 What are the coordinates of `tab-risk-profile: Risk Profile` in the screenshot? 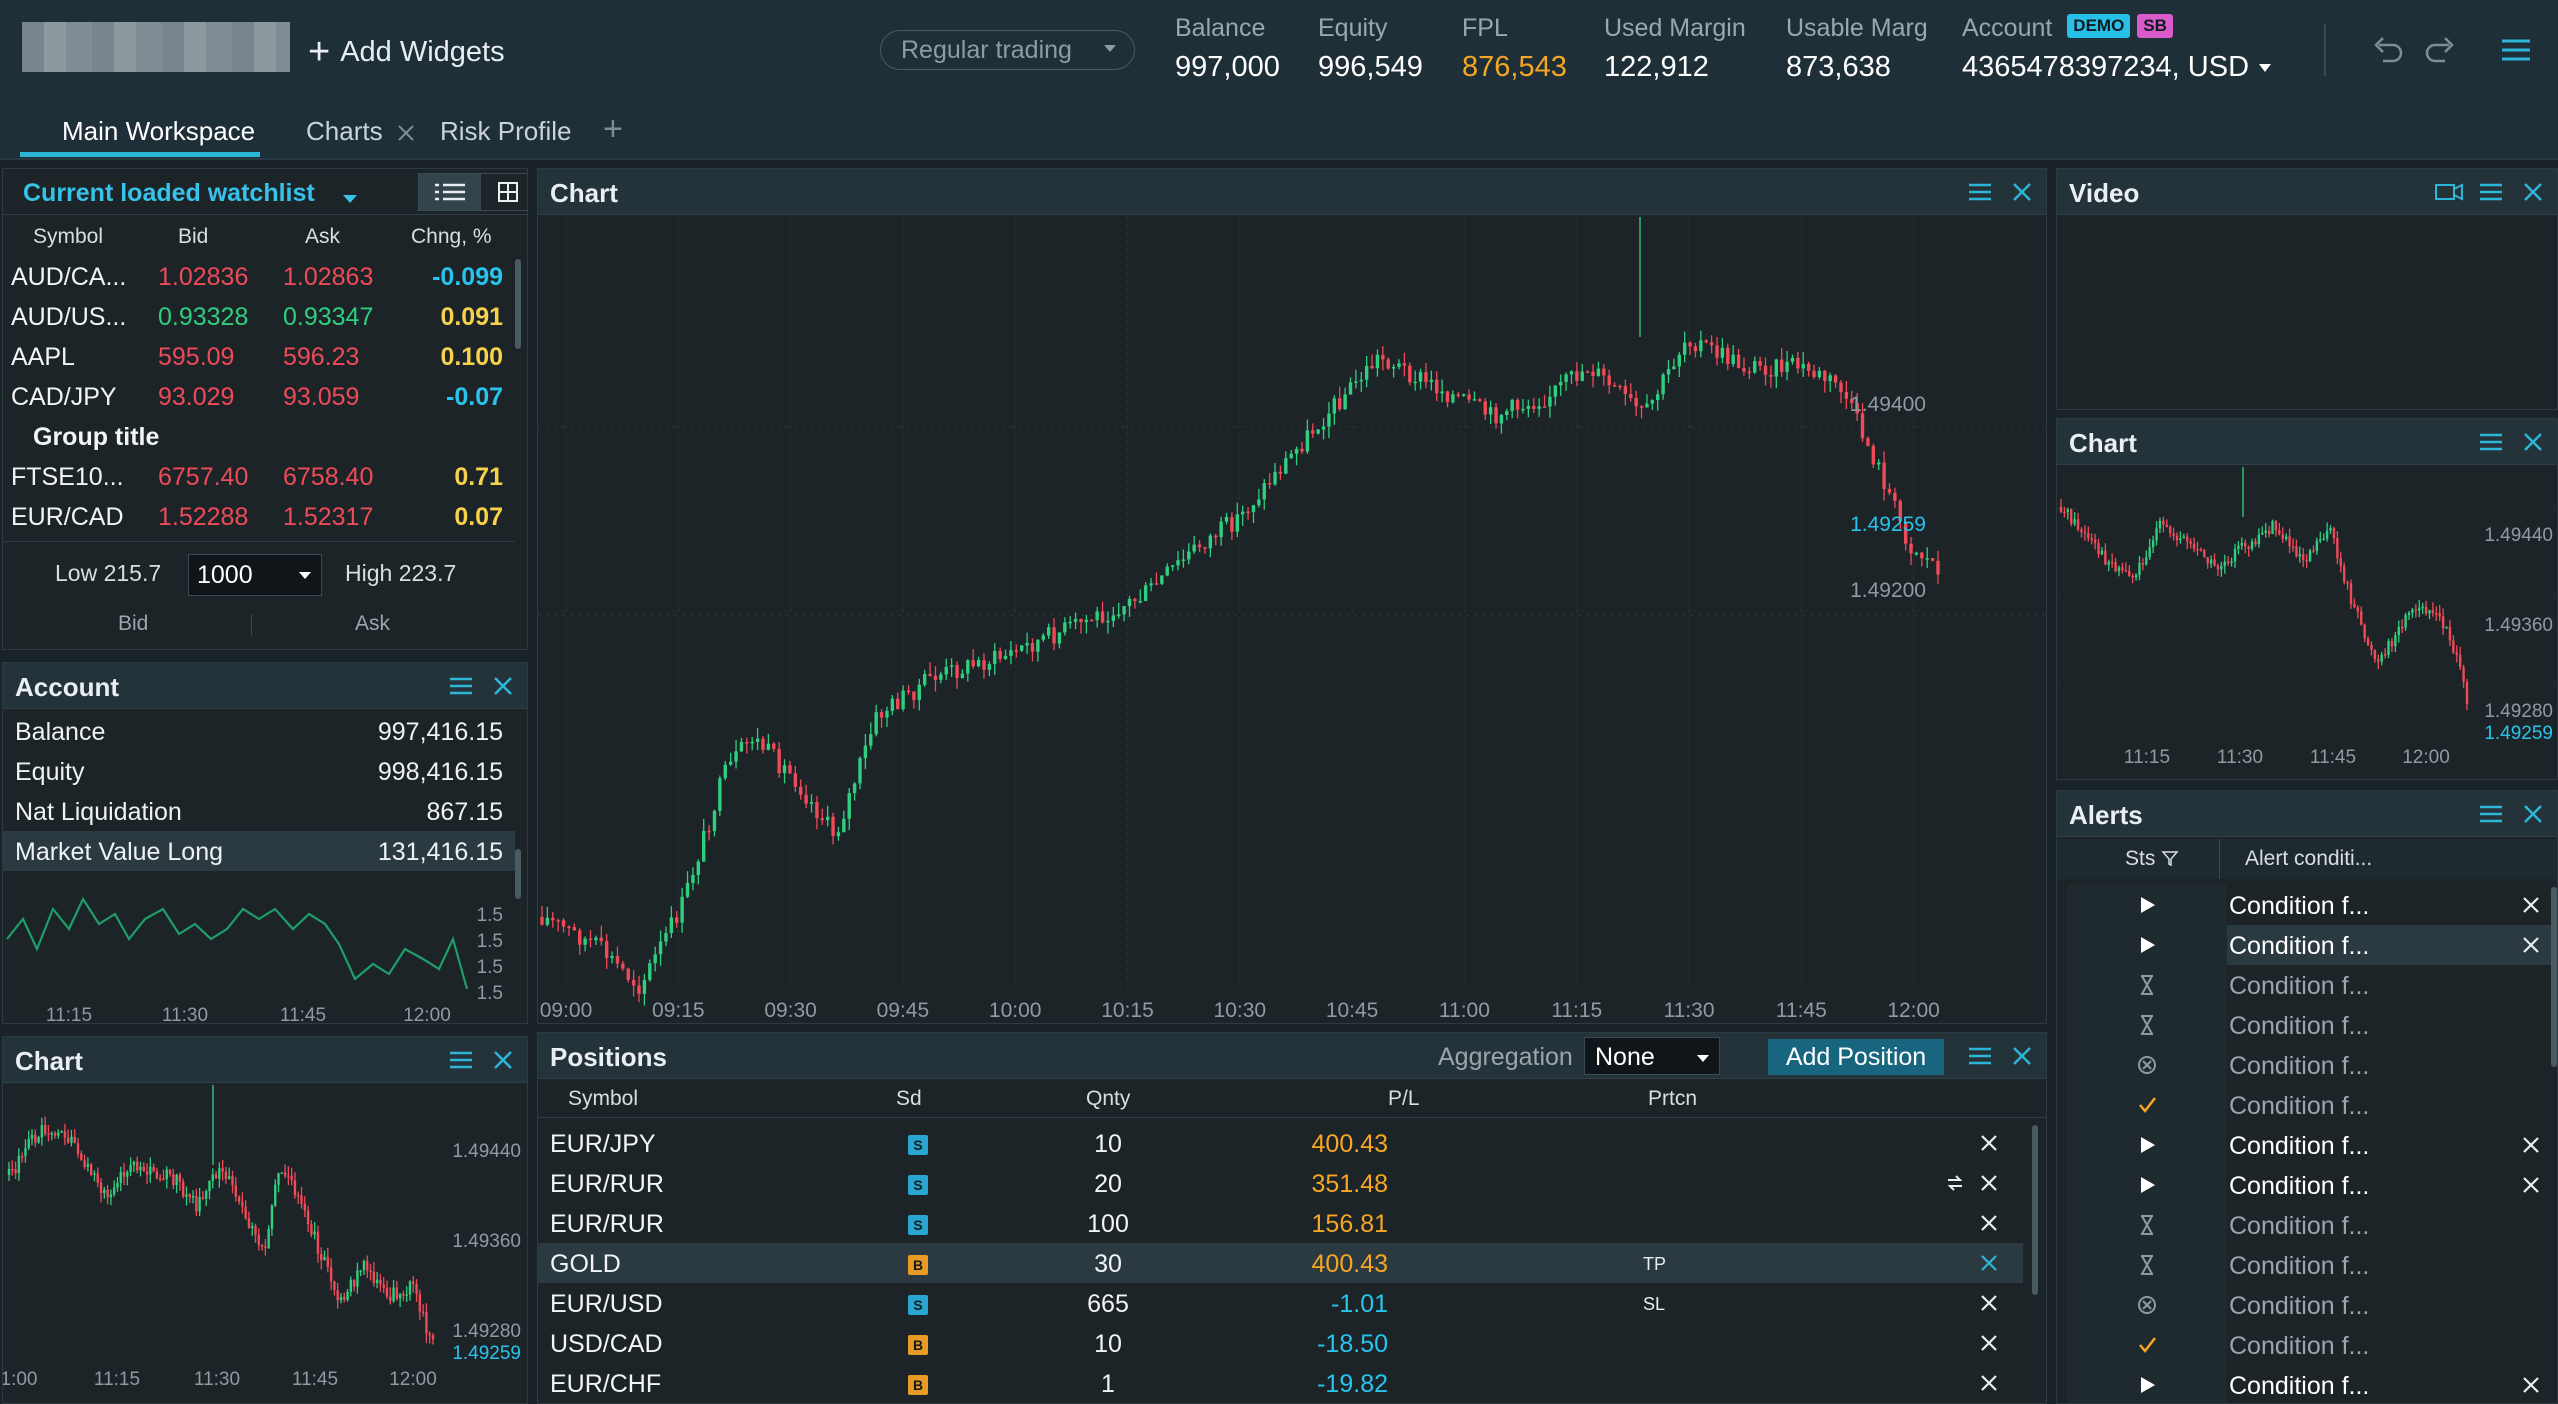 It's located at (506, 131).